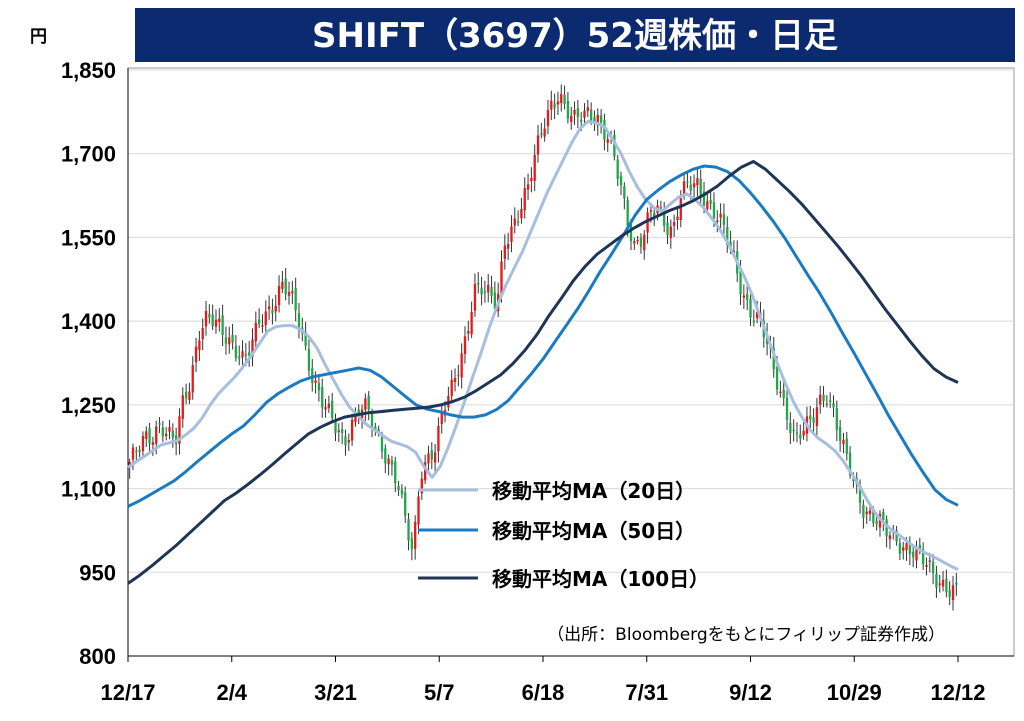 The height and width of the screenshot is (721, 1024). What do you see at coordinates (88, 405) in the screenshot?
I see `y-tick-label: 1,250` at bounding box center [88, 405].